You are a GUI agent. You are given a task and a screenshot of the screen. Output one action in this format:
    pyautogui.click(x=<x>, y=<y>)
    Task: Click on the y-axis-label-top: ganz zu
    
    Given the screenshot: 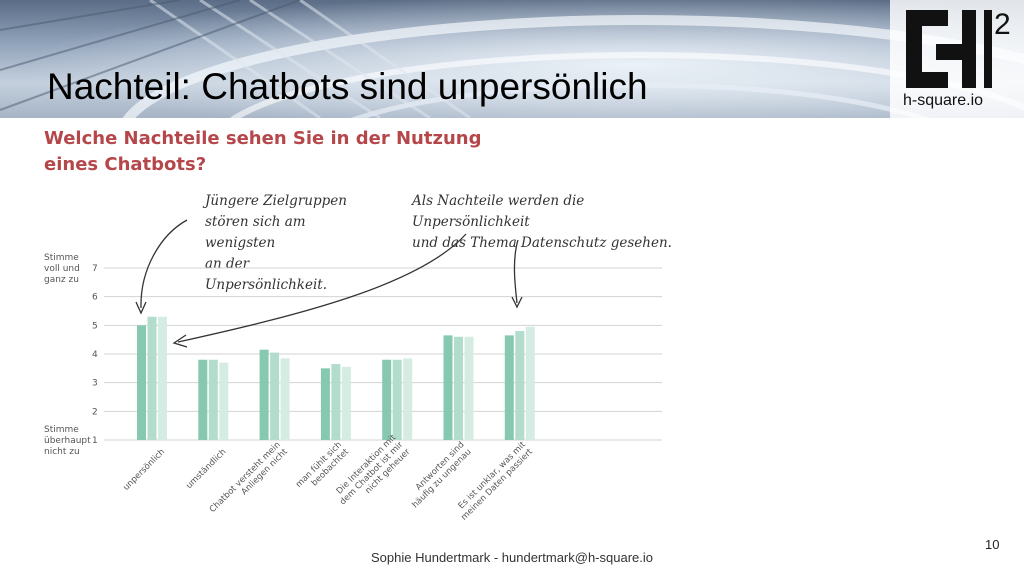 What is the action you would take?
    pyautogui.click(x=61, y=280)
    